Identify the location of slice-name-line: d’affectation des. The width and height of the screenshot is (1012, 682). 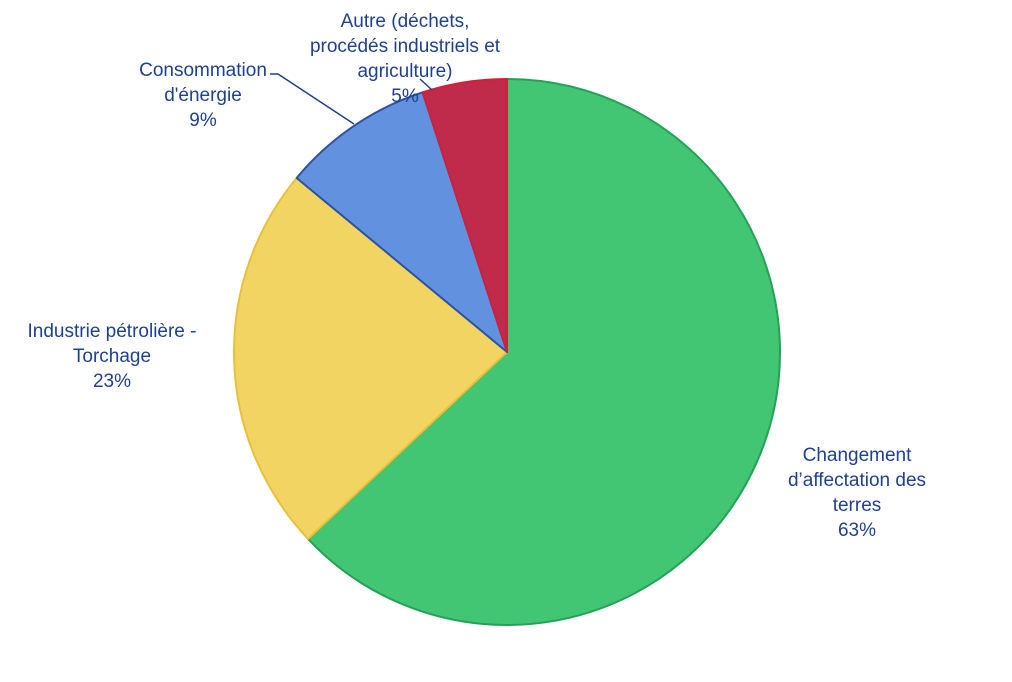
(857, 480).